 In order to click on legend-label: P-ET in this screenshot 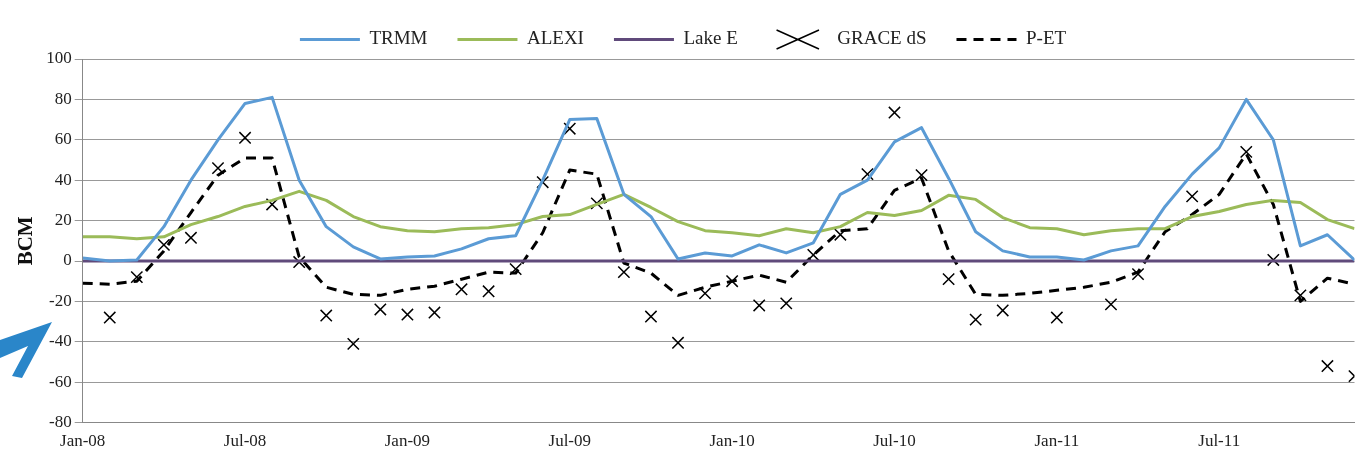, I will do `click(1046, 38)`.